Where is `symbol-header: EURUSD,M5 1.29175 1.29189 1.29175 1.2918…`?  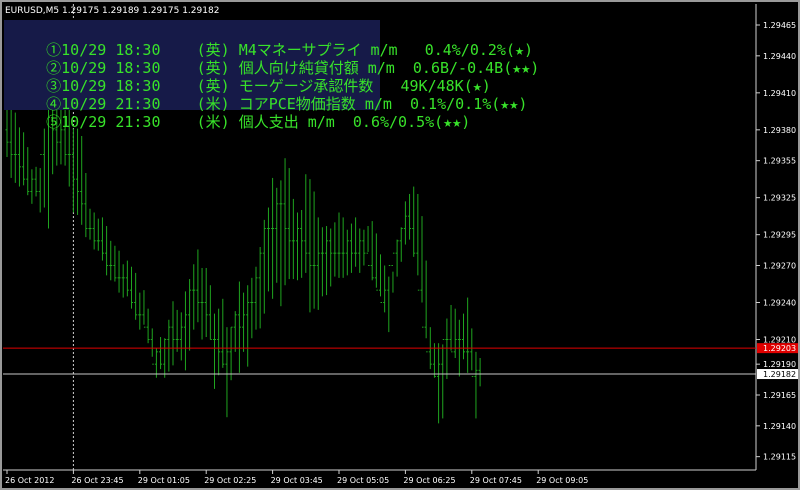 symbol-header: EURUSD,M5 1.29175 1.29189 1.29175 1.2918… is located at coordinates (112, 11).